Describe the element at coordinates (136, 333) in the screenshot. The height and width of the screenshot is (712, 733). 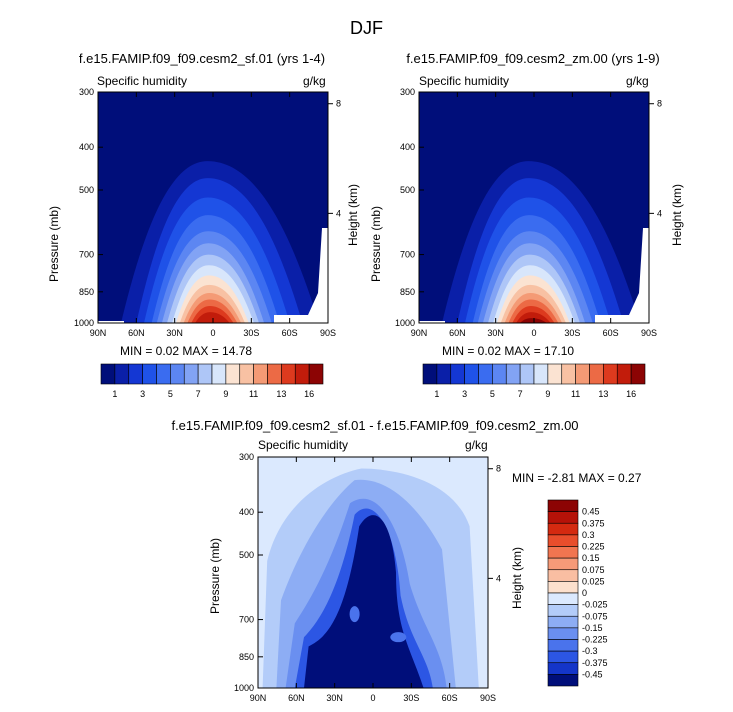
I see `panel1-xtick-label-1: 60N` at that location.